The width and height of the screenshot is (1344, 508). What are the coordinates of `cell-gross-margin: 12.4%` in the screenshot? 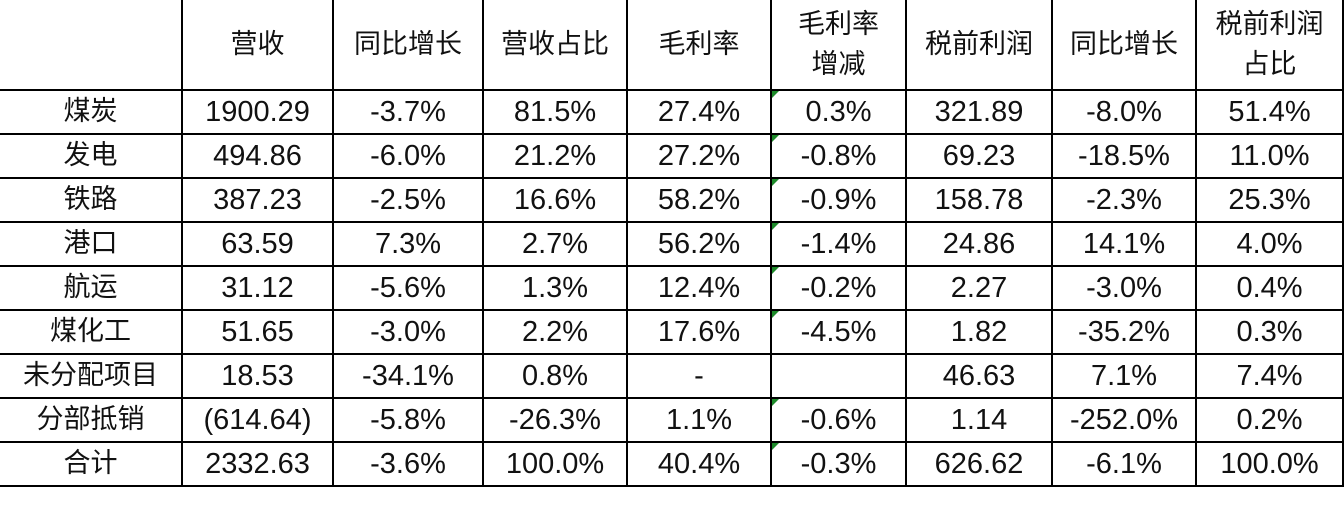 It's located at (699, 288).